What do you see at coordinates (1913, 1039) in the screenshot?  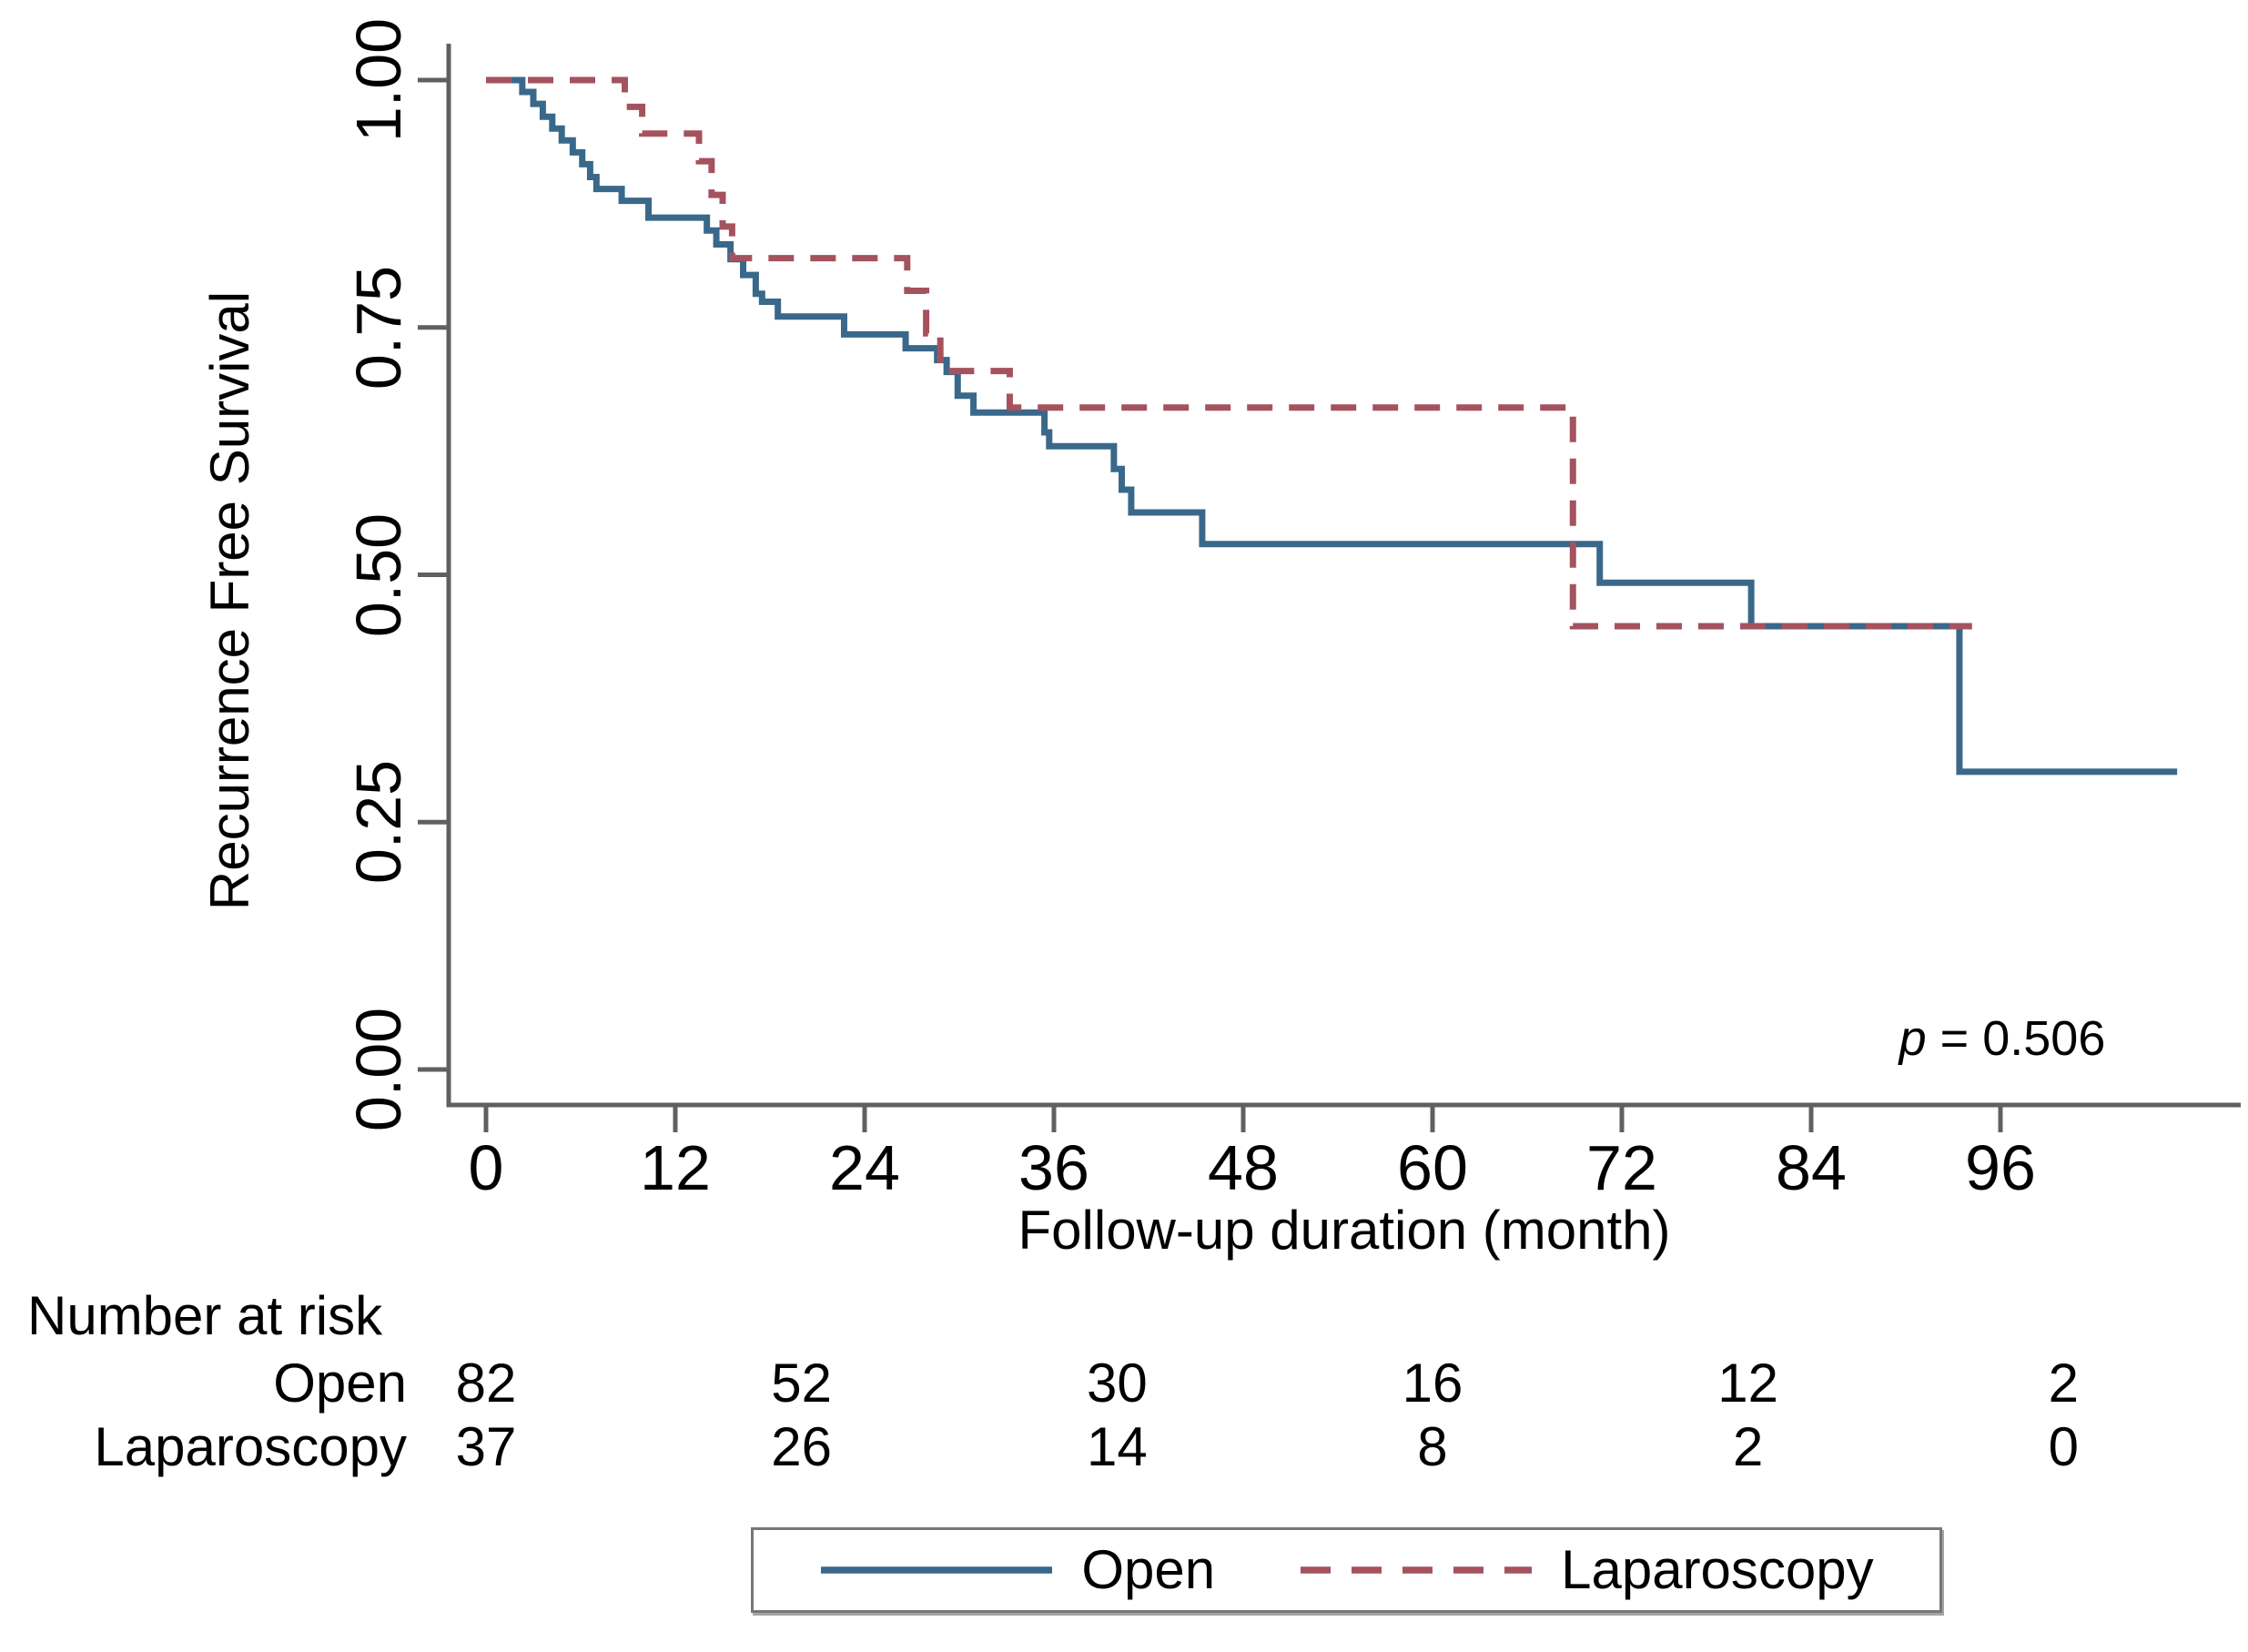 I see `p-value-symbol: p` at bounding box center [1913, 1039].